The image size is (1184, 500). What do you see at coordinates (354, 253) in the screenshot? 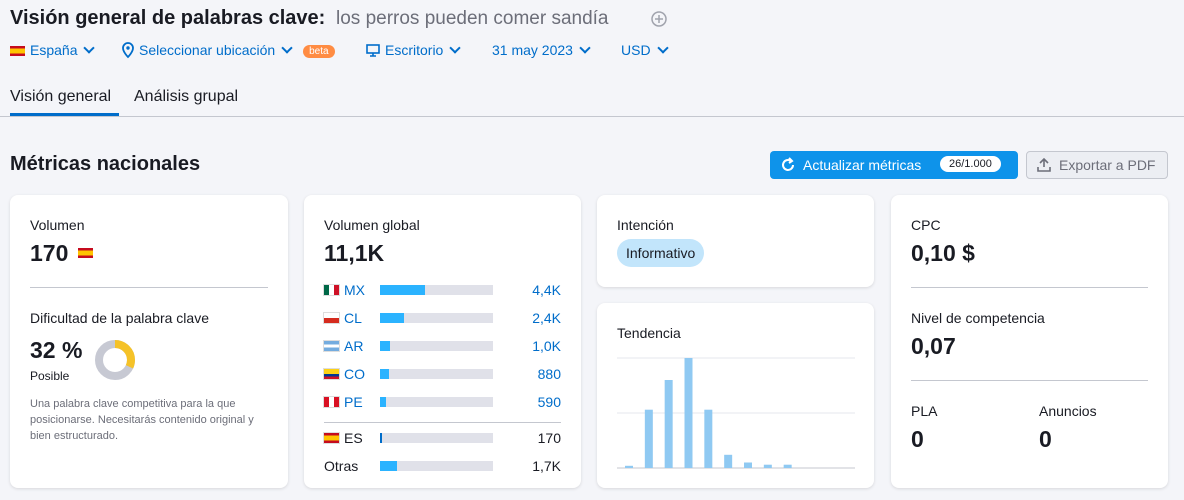
I see `global-volume-value: 11,1K` at bounding box center [354, 253].